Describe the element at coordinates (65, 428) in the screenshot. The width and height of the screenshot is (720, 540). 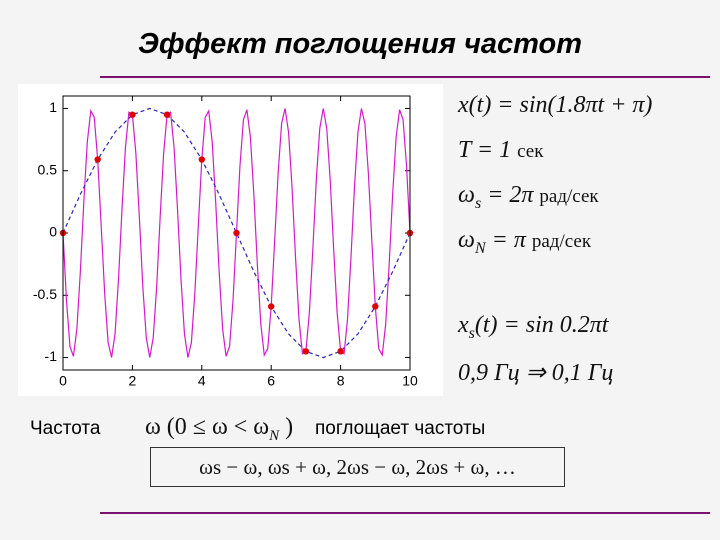
I see `bottom-label: Частота` at that location.